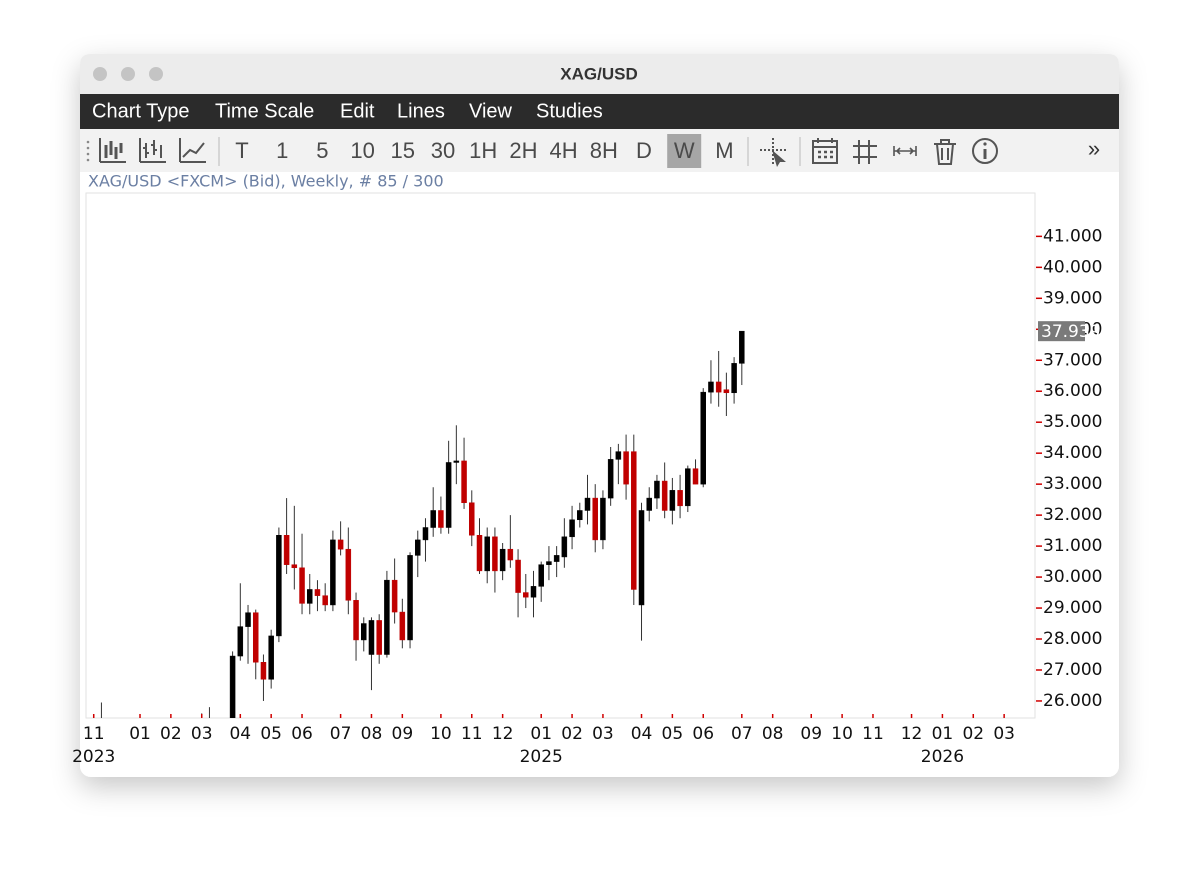 Image resolution: width=1200 pixels, height=884 pixels. What do you see at coordinates (1072, 639) in the screenshot?
I see `y-tick-label: 28.000` at bounding box center [1072, 639].